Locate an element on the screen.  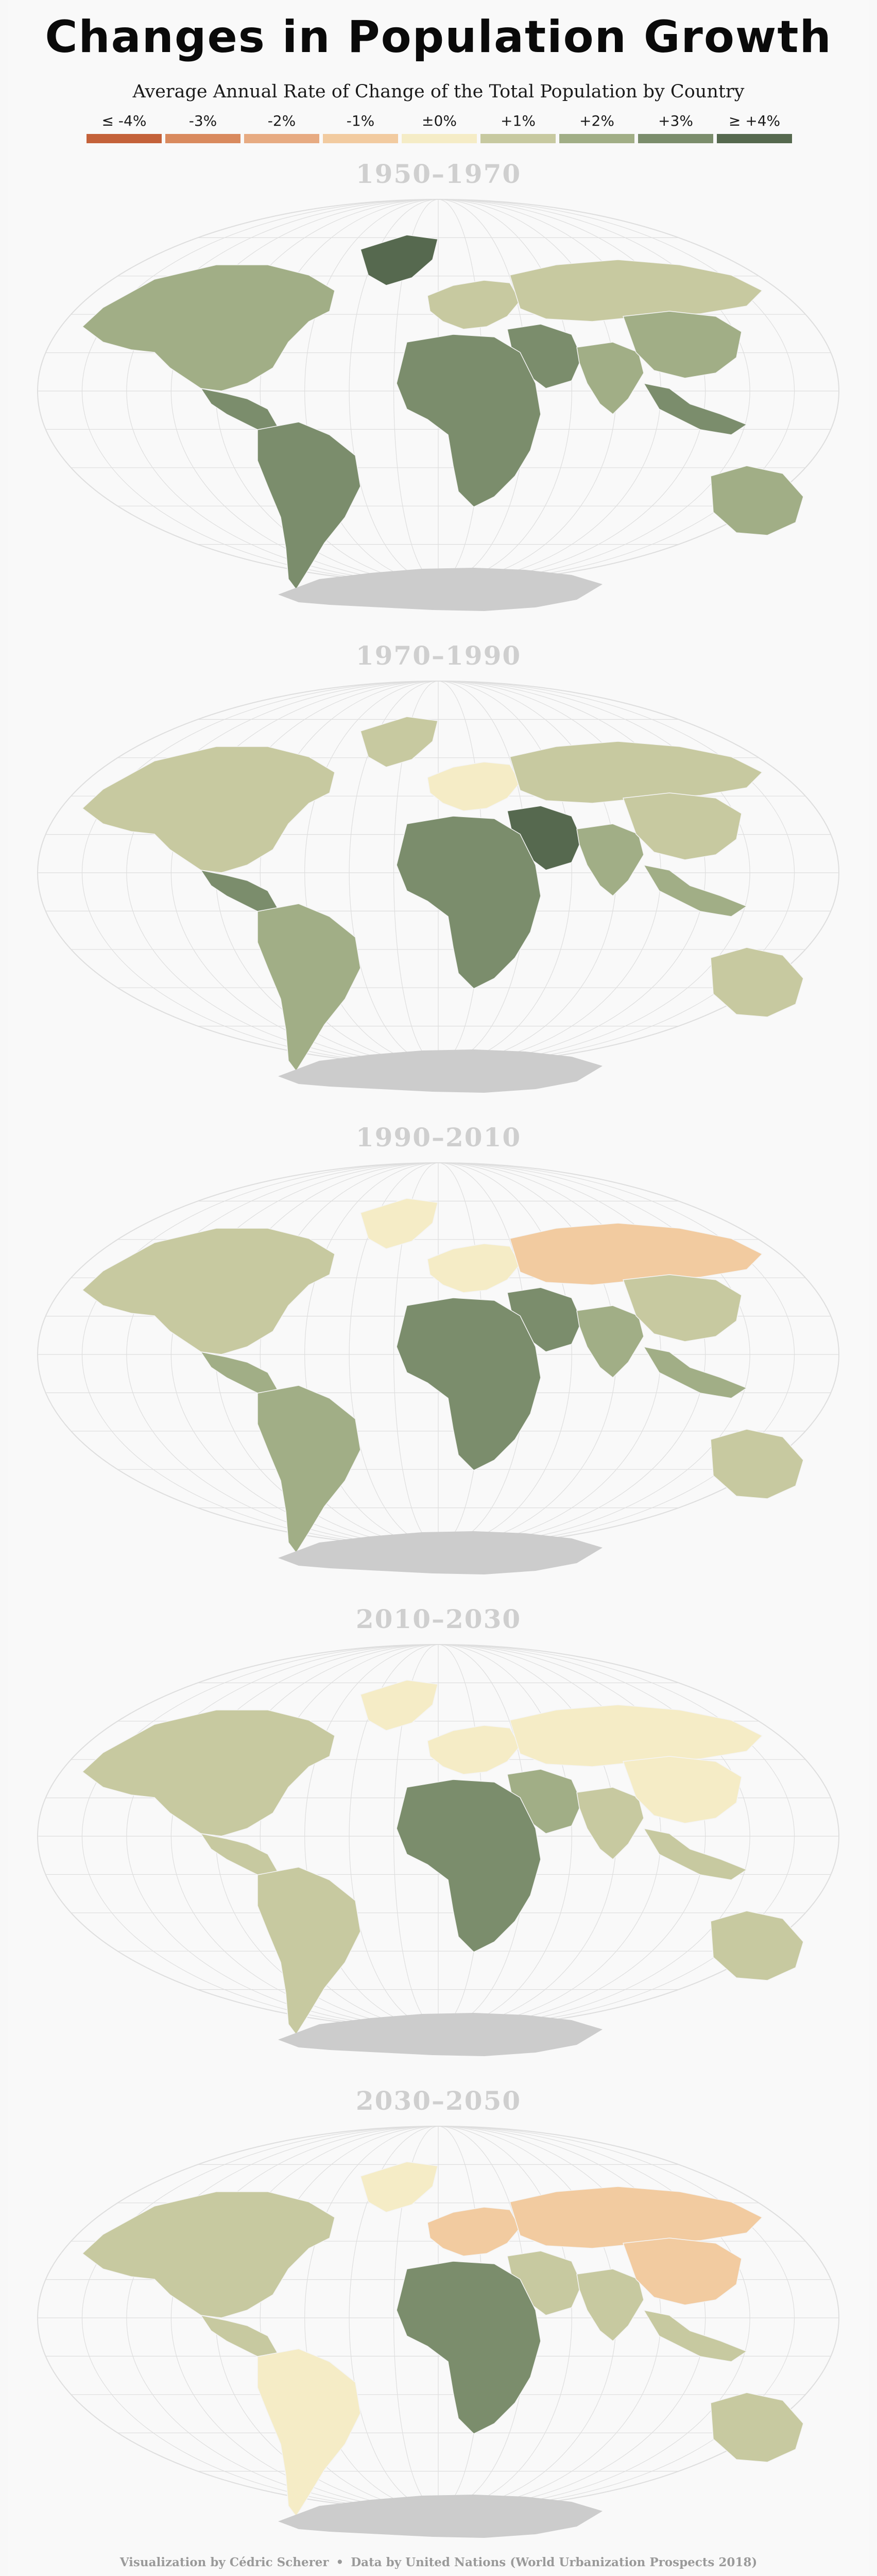
legend-item: -1% is located at coordinates (360, 128).